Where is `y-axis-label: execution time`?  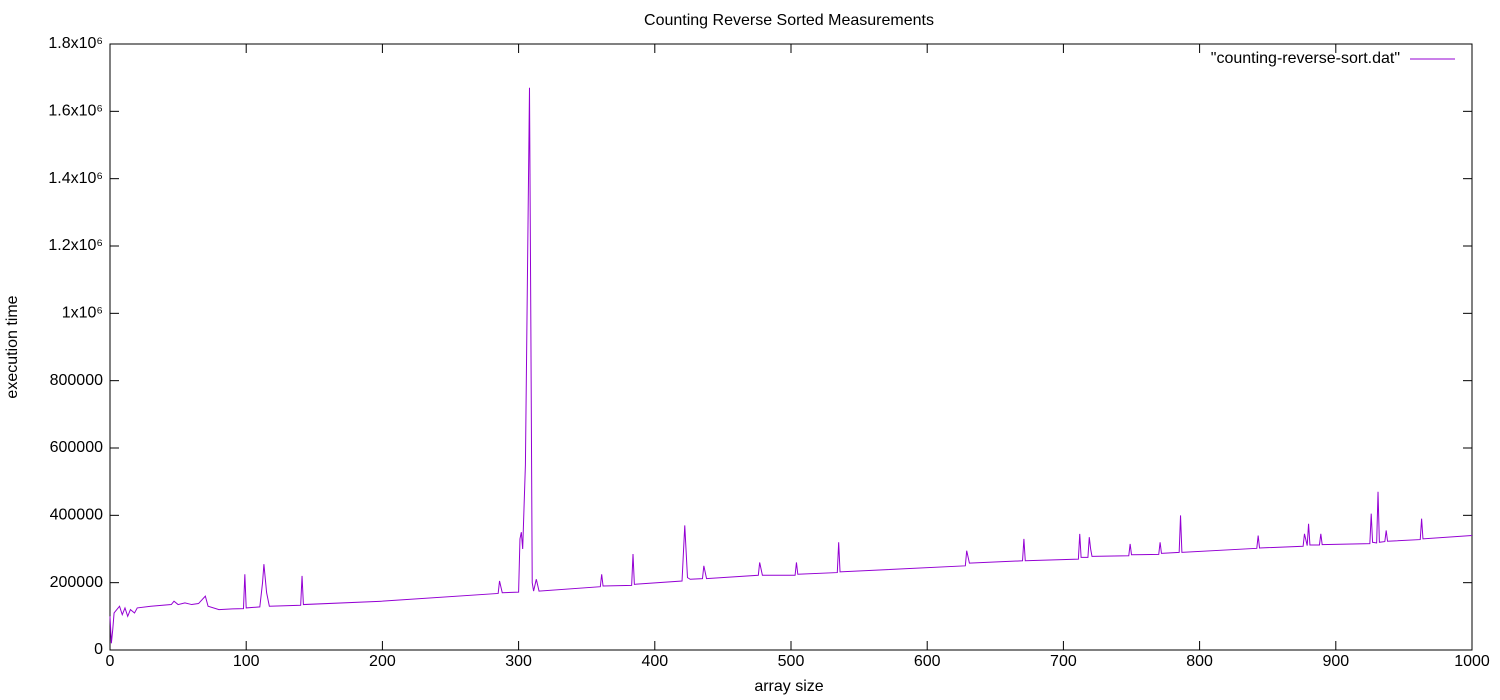 y-axis-label: execution time is located at coordinates (12, 346).